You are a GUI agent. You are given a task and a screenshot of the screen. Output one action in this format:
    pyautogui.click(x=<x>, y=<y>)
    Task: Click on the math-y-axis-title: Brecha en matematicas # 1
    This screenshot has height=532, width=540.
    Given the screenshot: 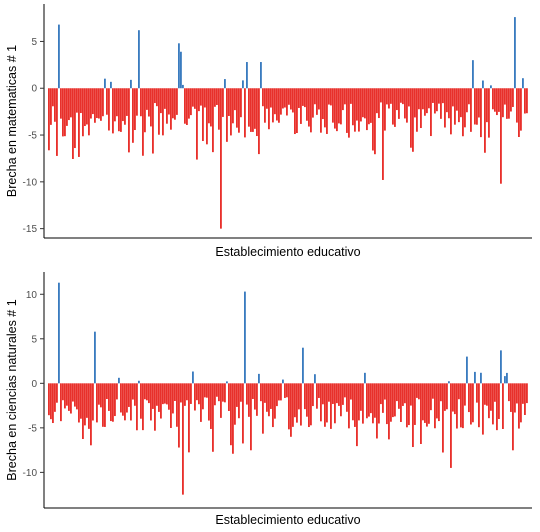 What is the action you would take?
    pyautogui.click(x=12, y=121)
    